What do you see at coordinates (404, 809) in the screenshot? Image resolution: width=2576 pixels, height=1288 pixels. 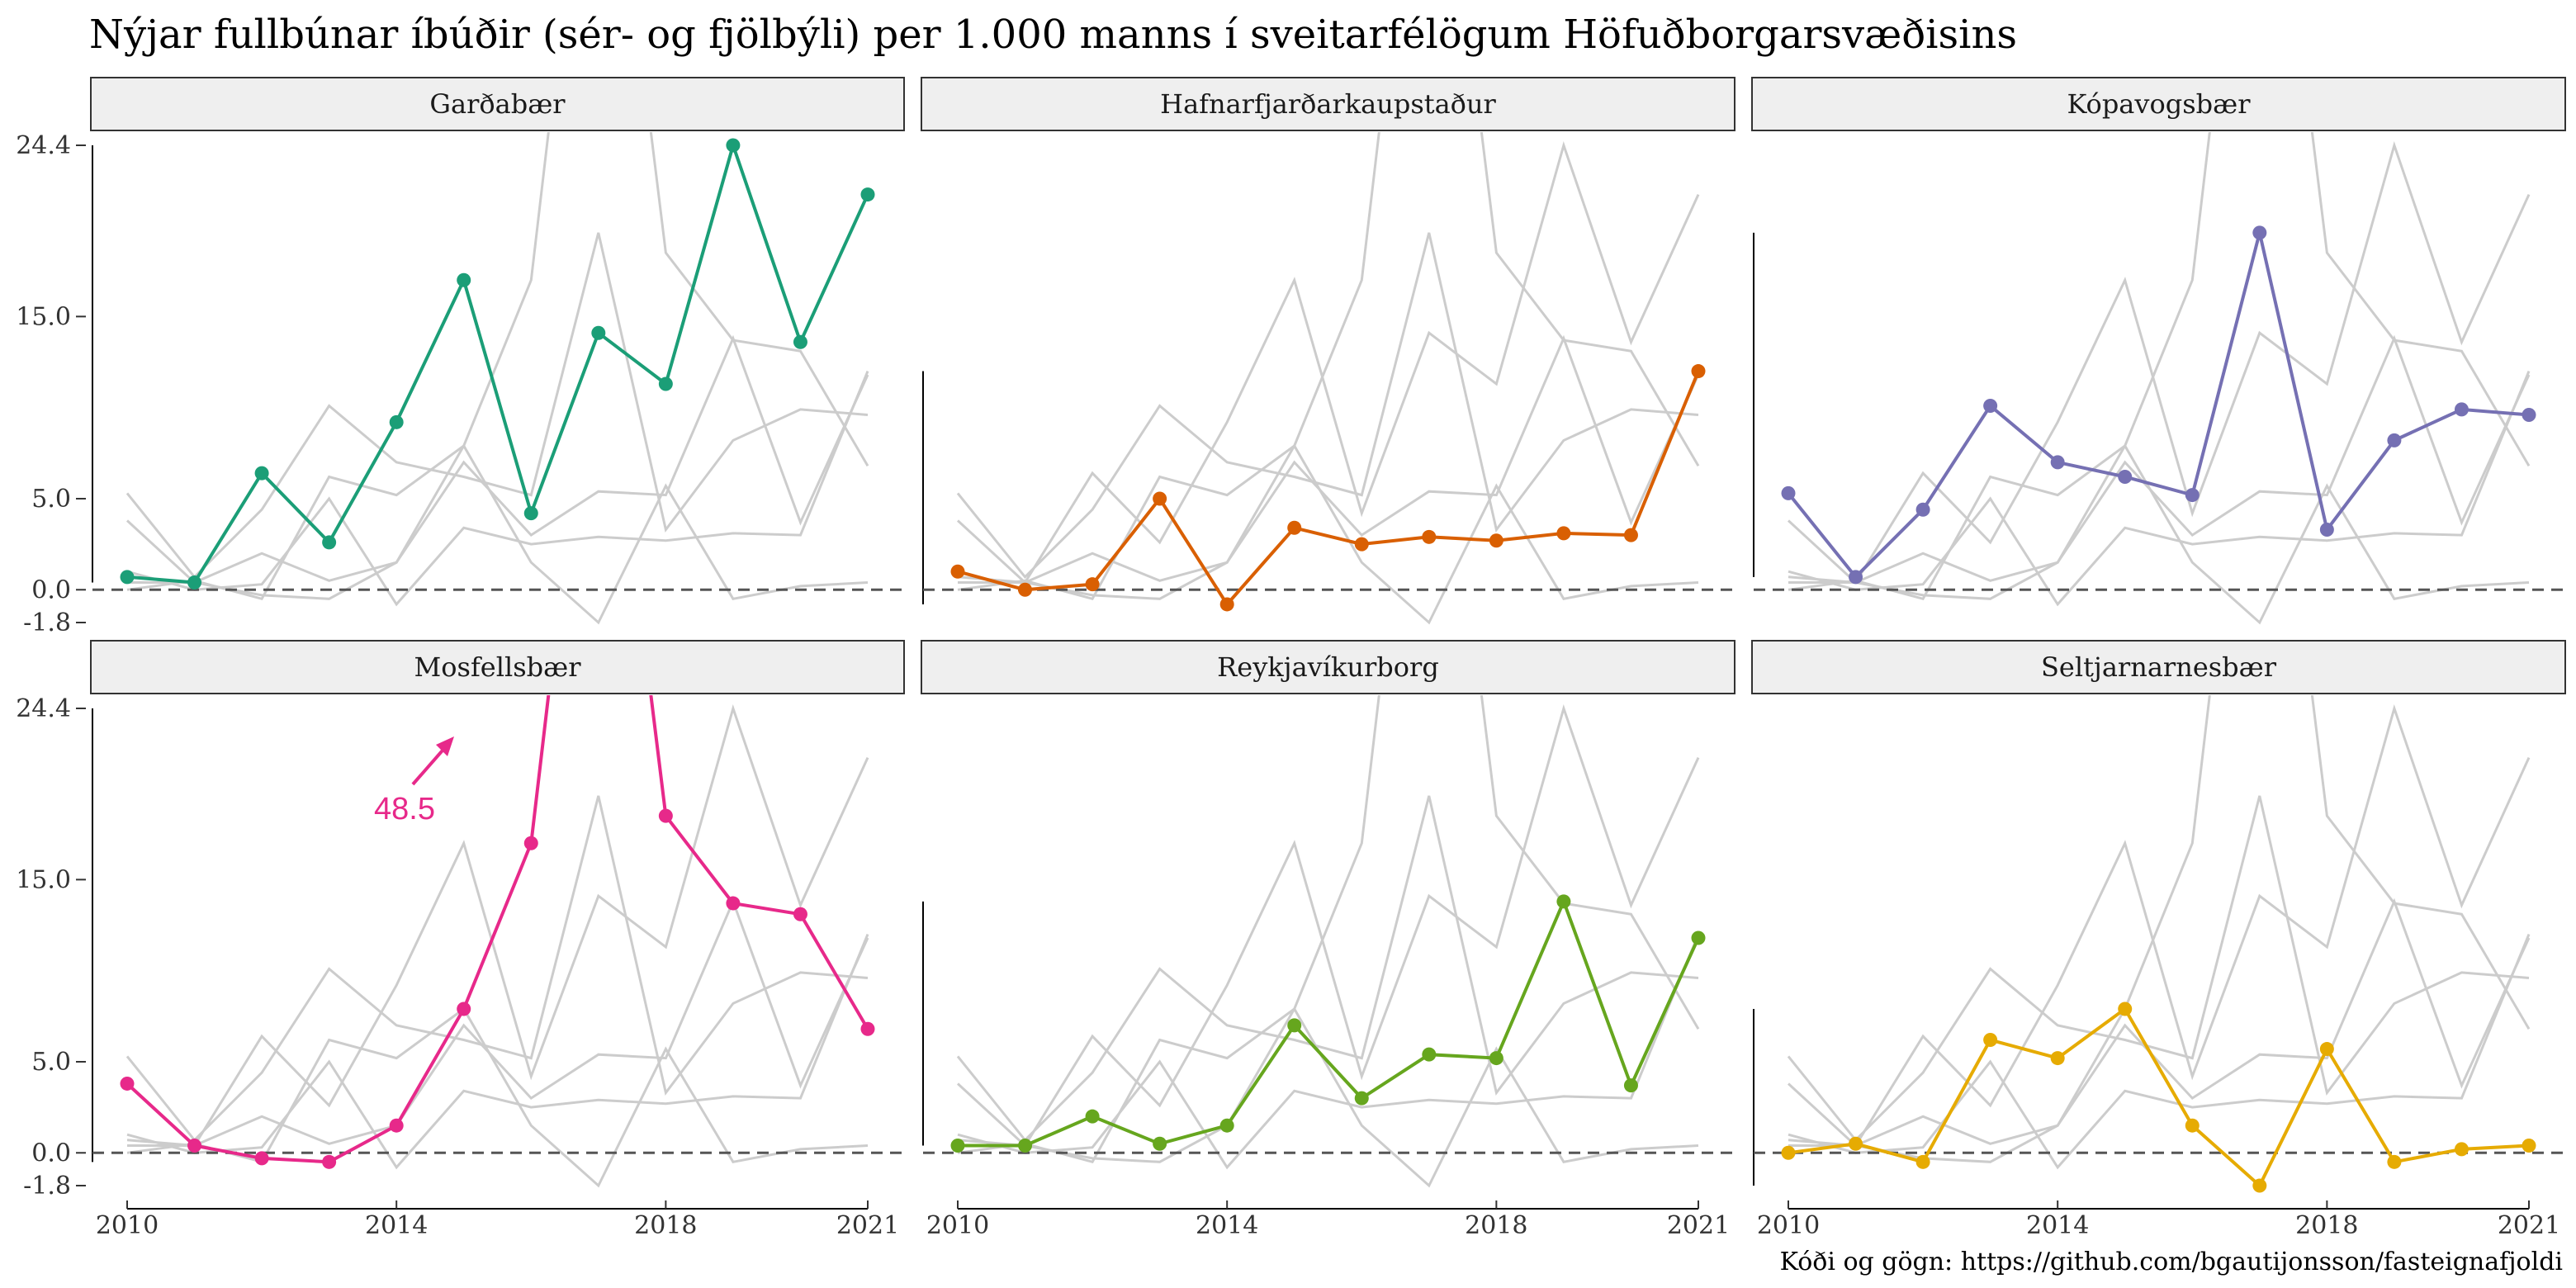 I see `annotation-label: 48.5` at bounding box center [404, 809].